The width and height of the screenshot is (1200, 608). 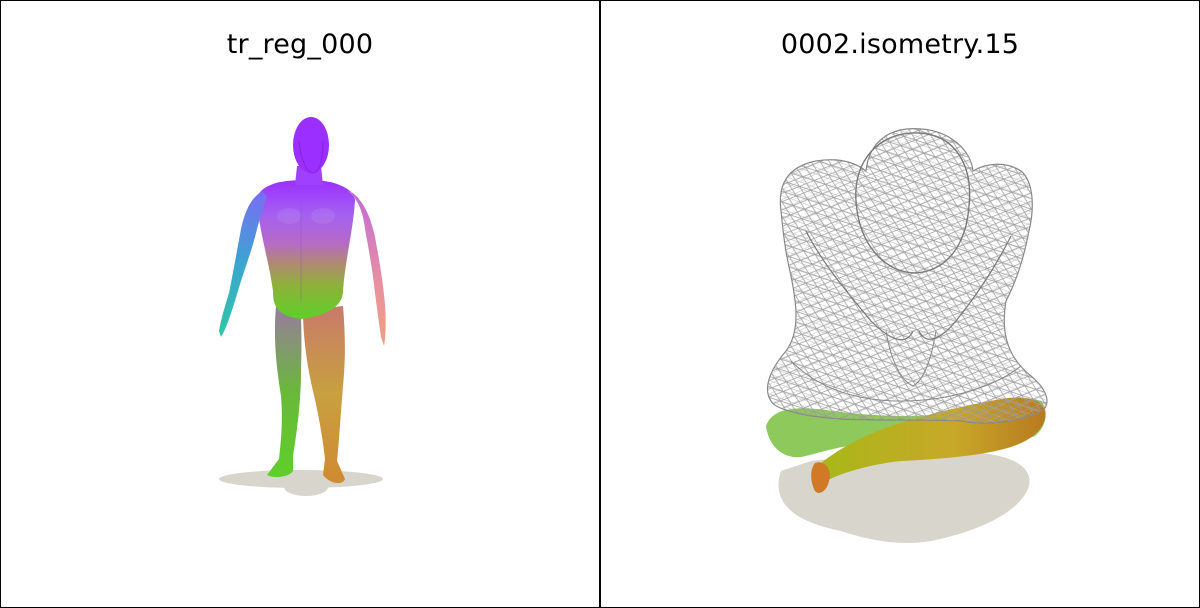 What do you see at coordinates (243, 264) in the screenshot?
I see `left-arm` at bounding box center [243, 264].